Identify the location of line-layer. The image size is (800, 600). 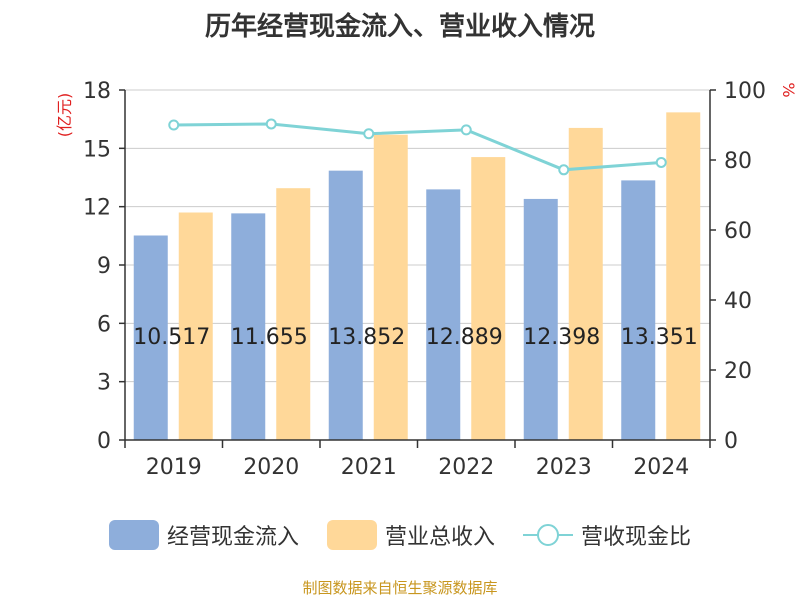
(417, 147).